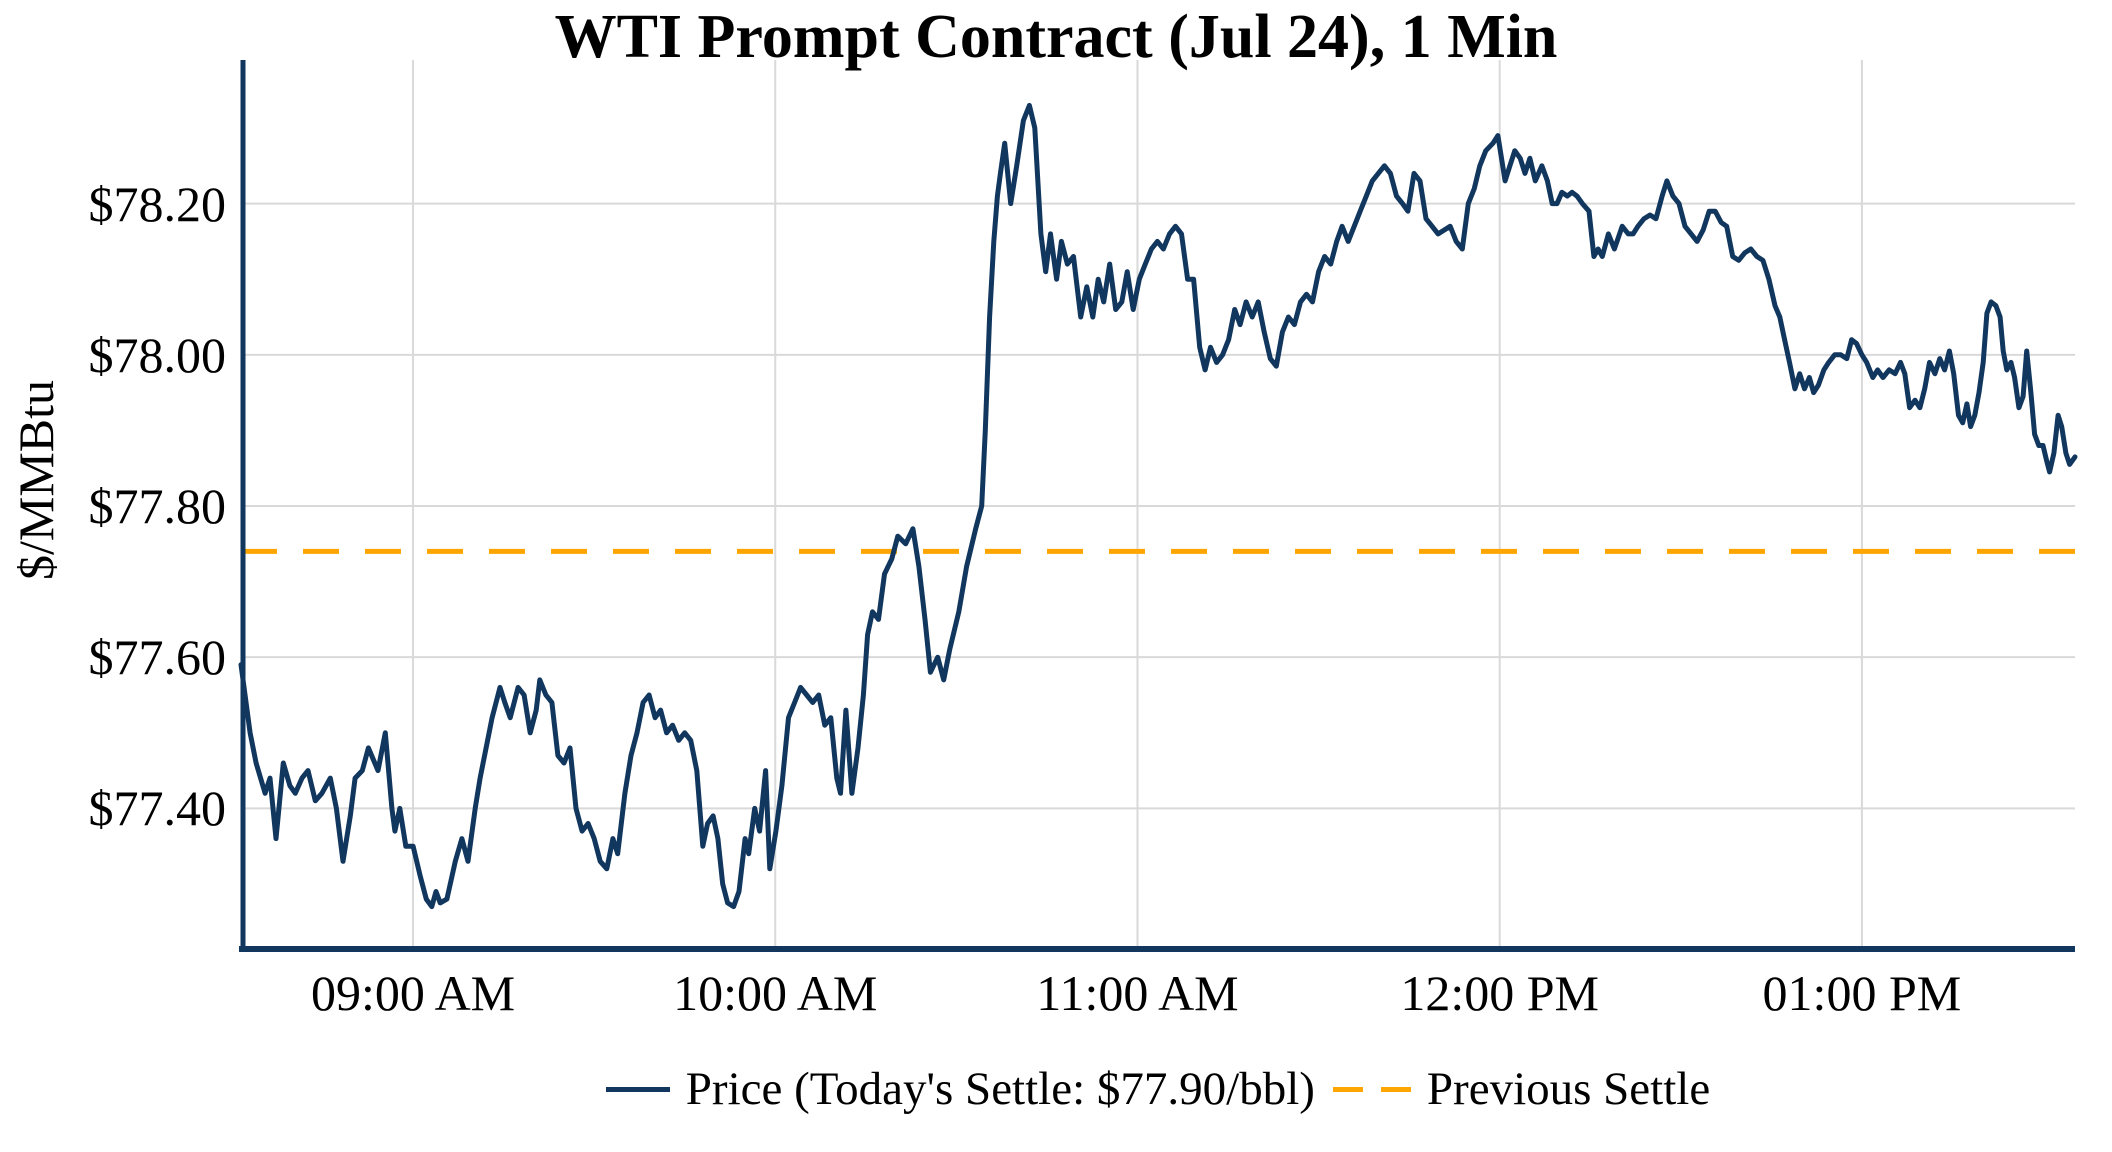 Image resolution: width=2112 pixels, height=1152 pixels. I want to click on x-tick-label: 09:00 AM, so click(413, 993).